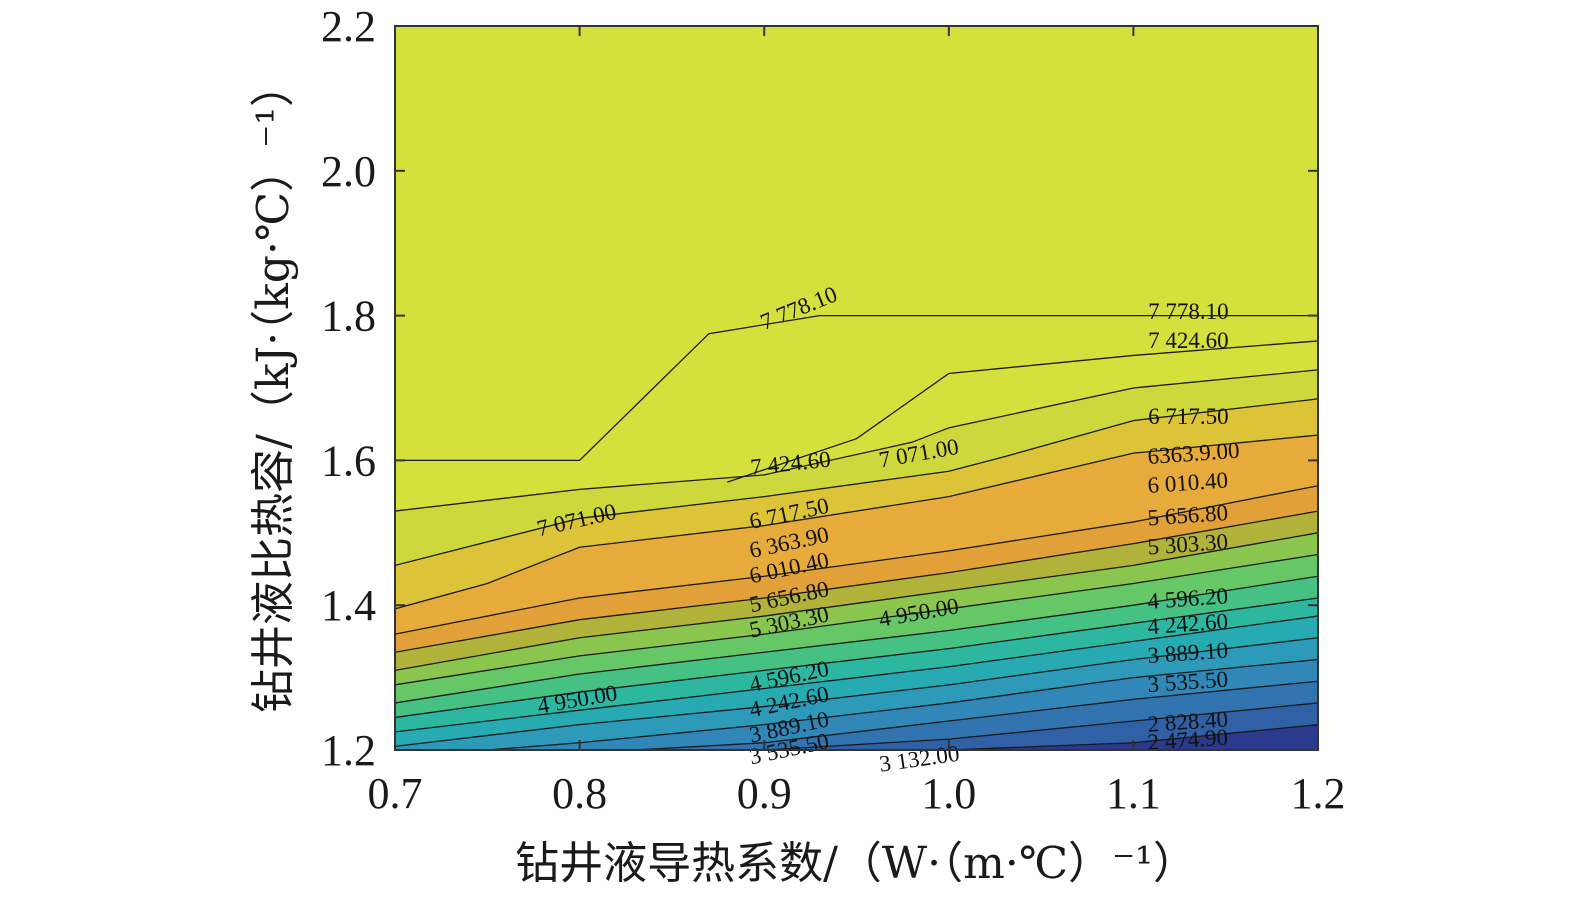 Image resolution: width=1575 pixels, height=900 pixels. Describe the element at coordinates (273, 388) in the screenshot. I see `y-axis-label: 钻井液比热容/（kJ·（kg·℃）⁻¹）` at that location.